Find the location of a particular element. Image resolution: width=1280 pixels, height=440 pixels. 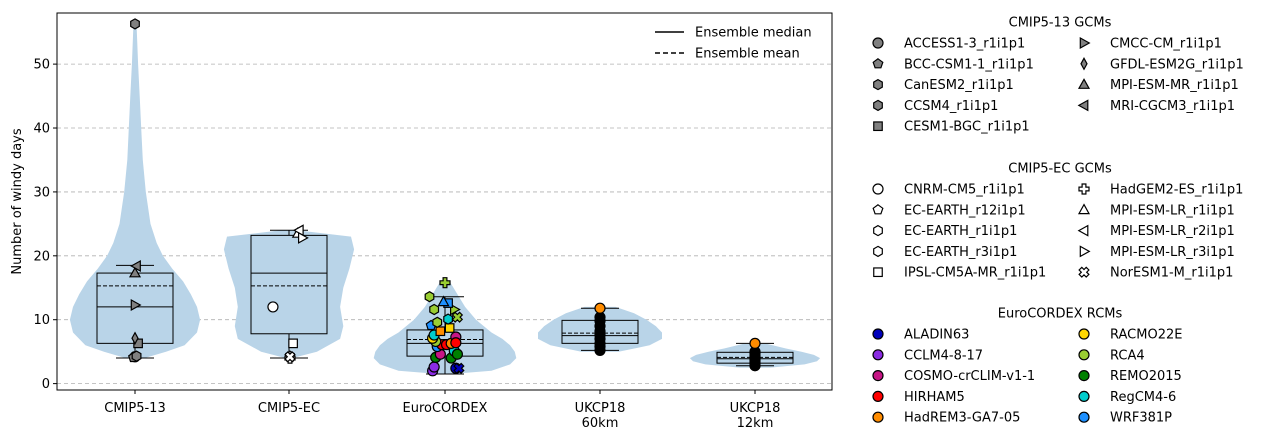

legend-entry-label: EC-EARTH_r12i1p1 is located at coordinates (965, 210).